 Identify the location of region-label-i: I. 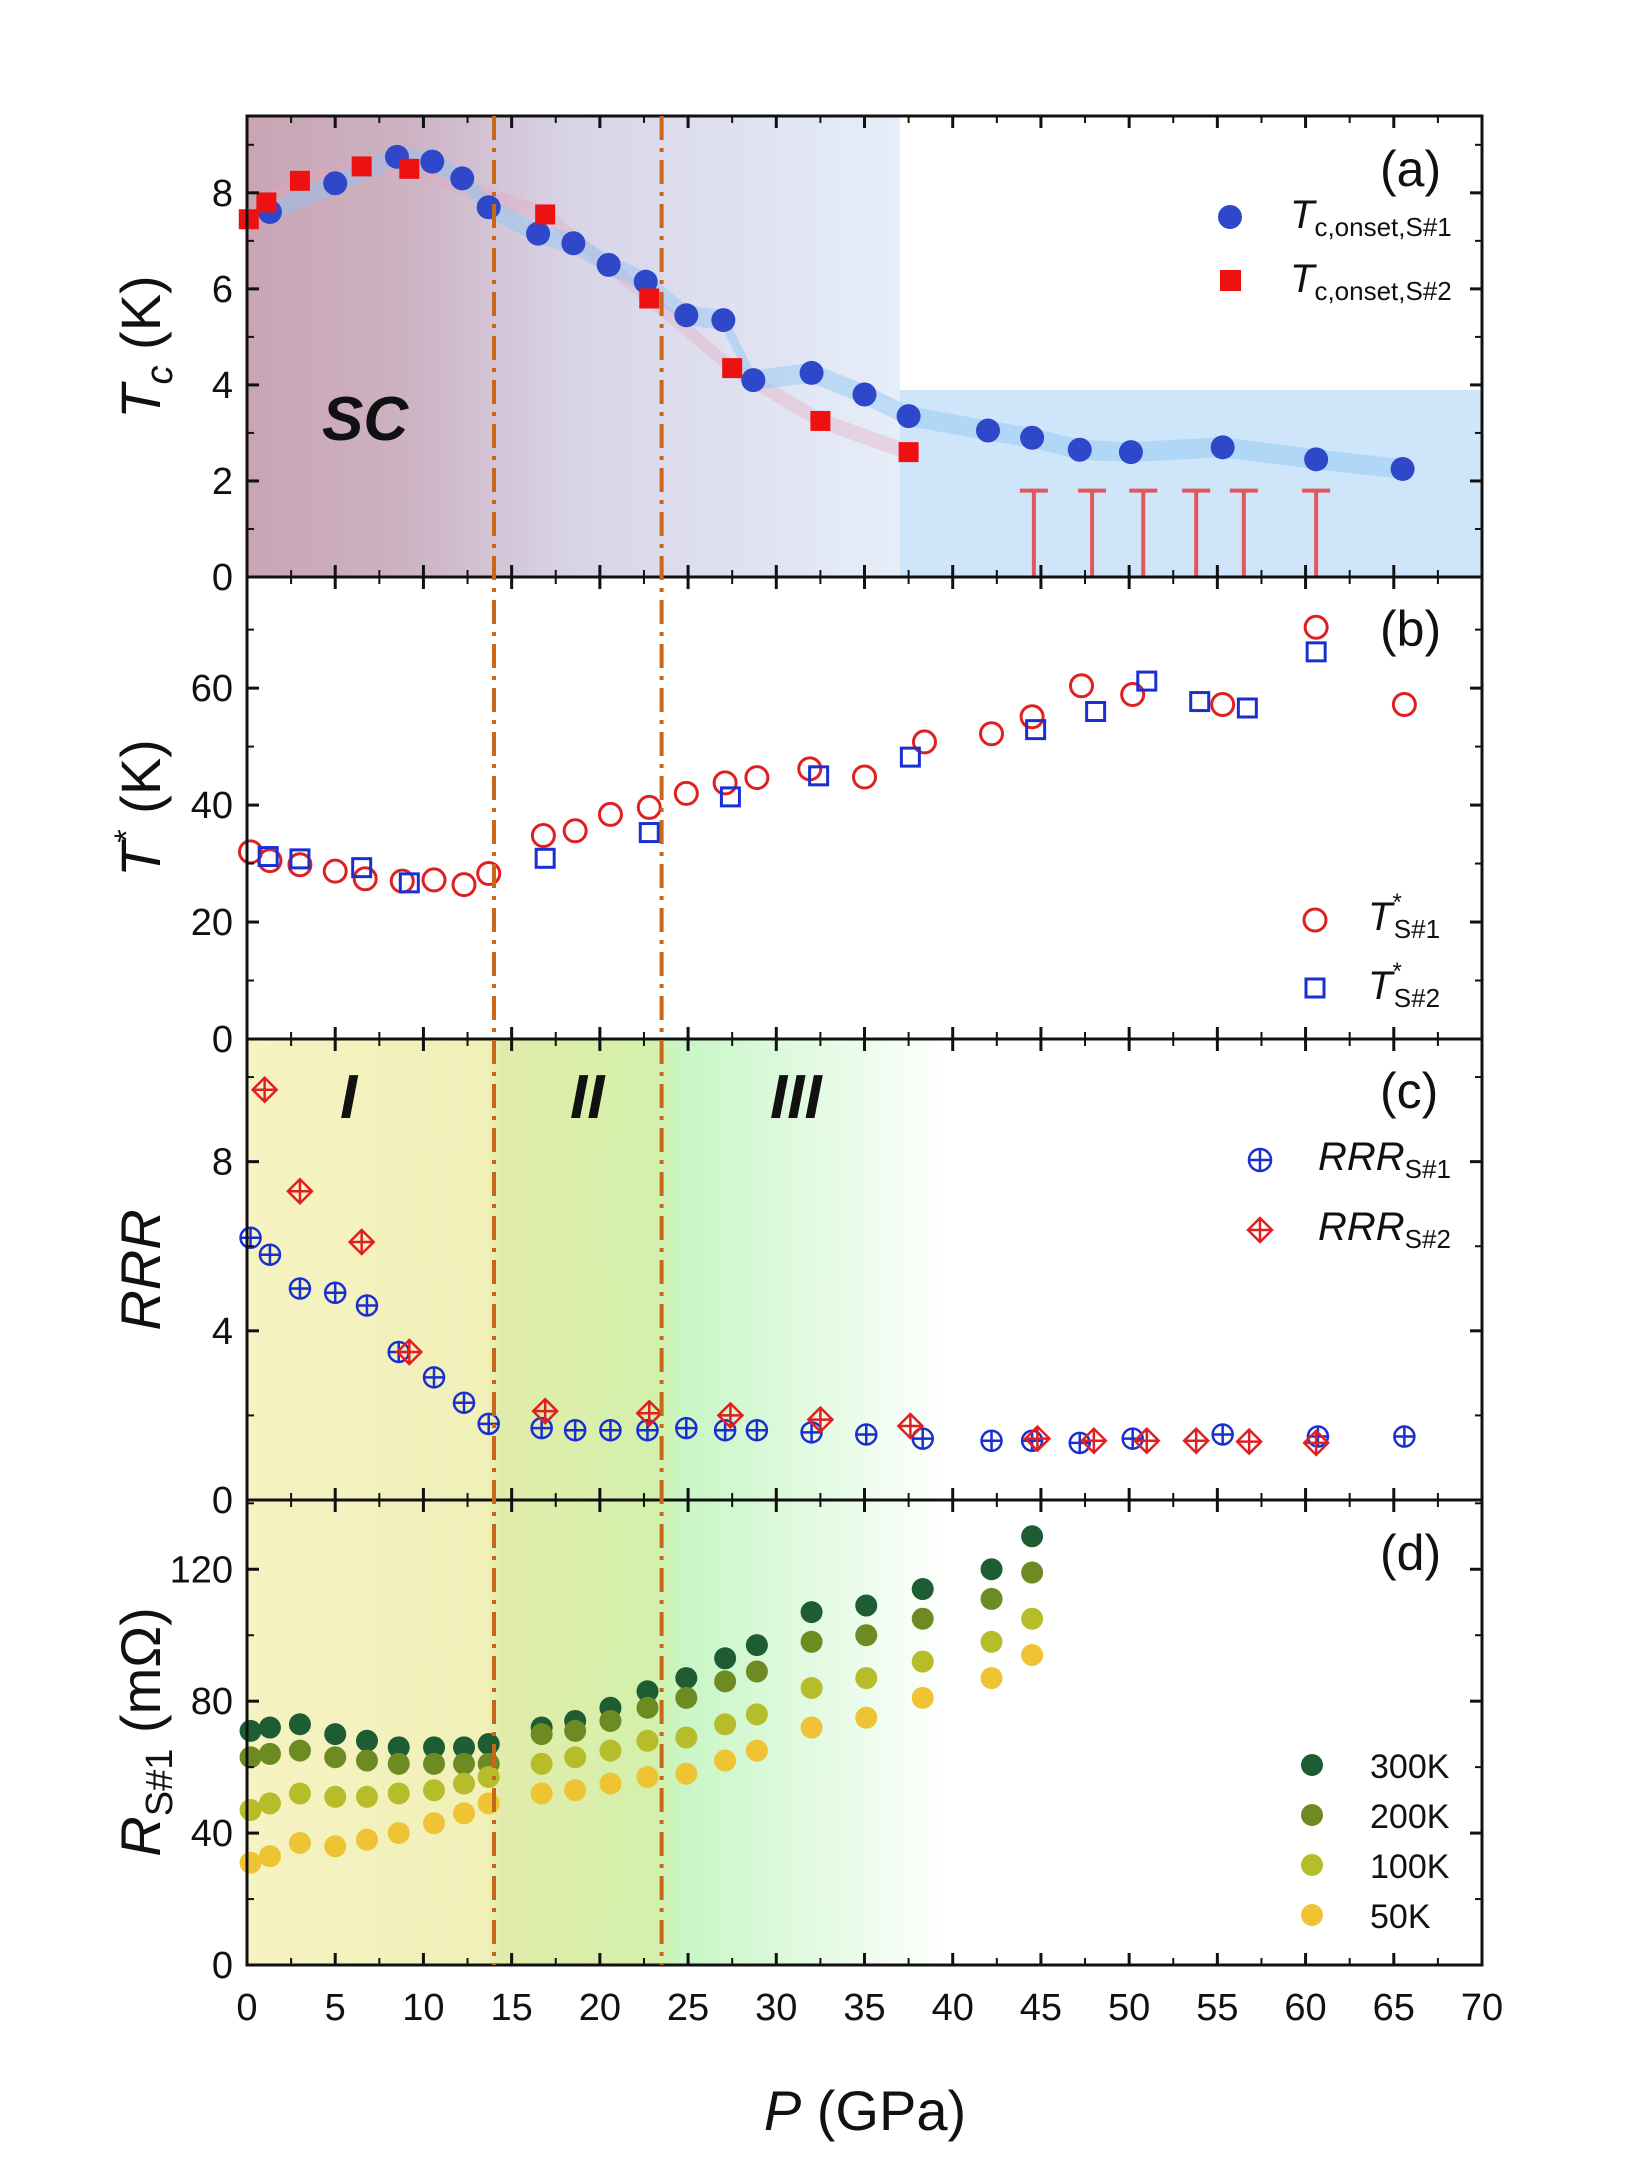
(349, 1097).